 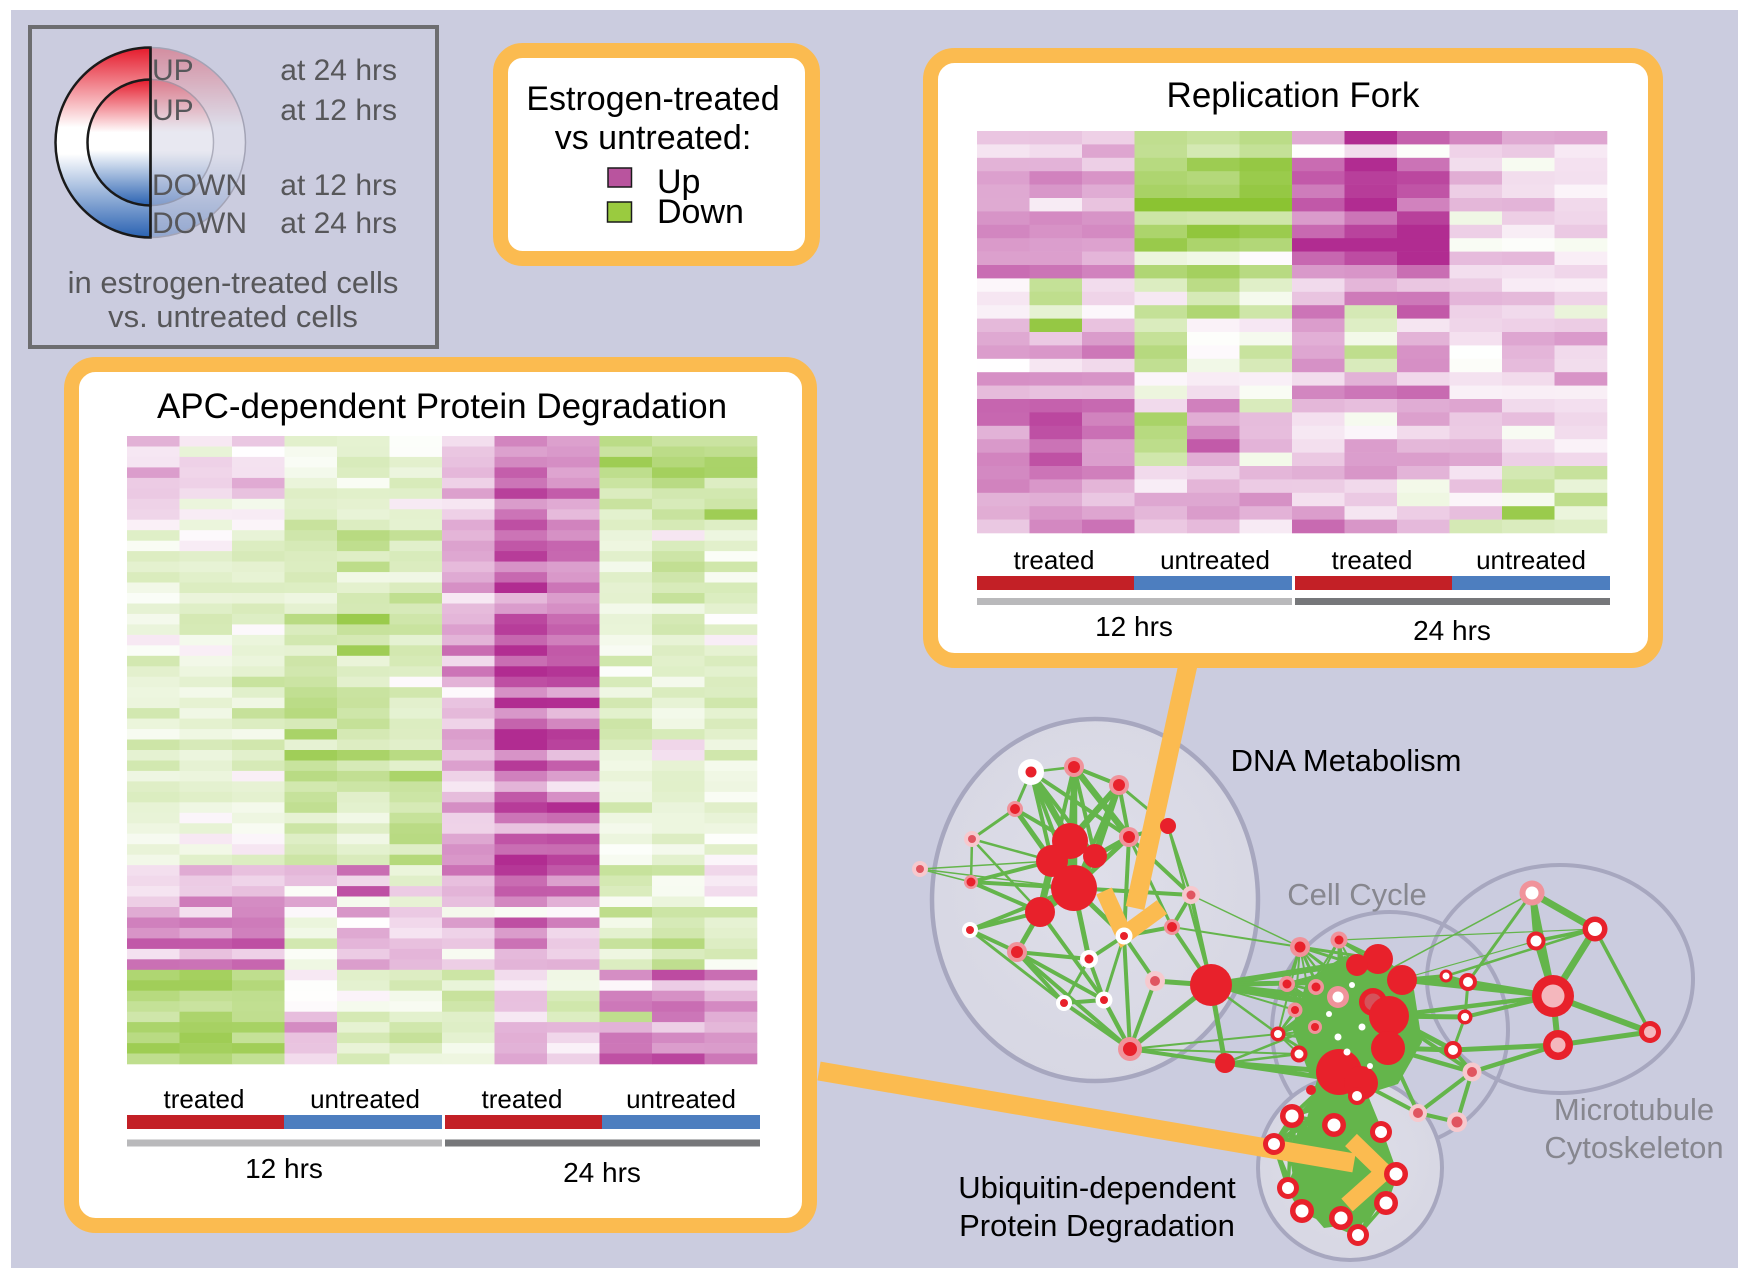 What do you see at coordinates (1634, 1109) in the screenshot?
I see `svg-text: Microtubule` at bounding box center [1634, 1109].